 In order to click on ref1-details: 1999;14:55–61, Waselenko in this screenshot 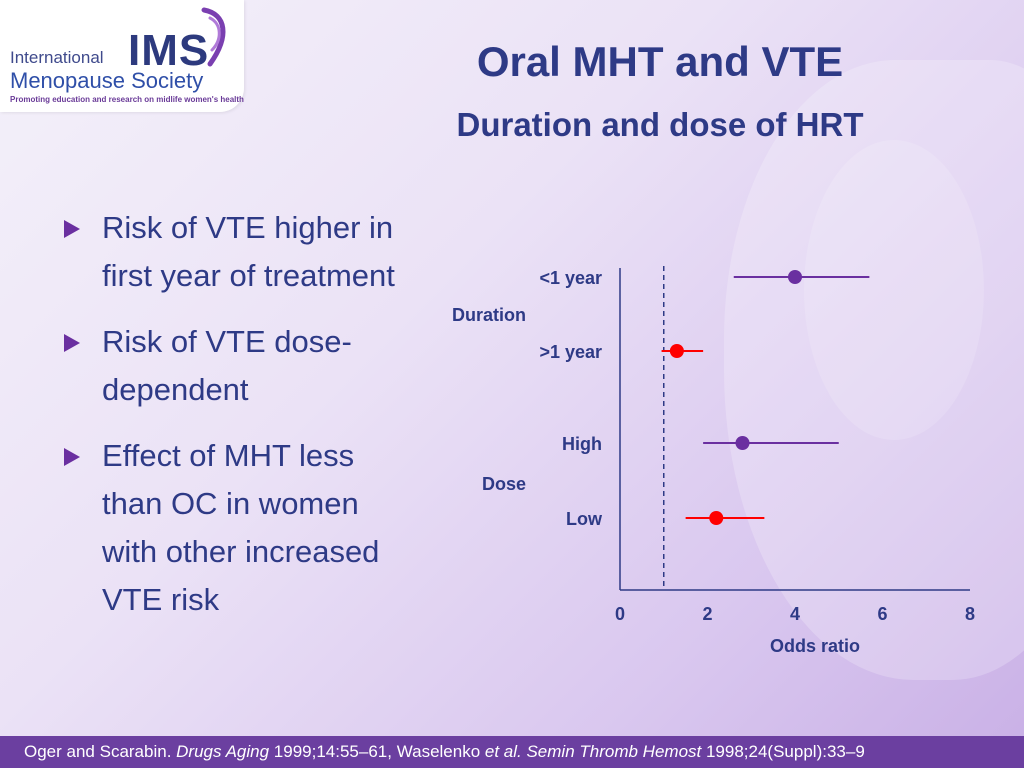, I will do `click(377, 751)`.